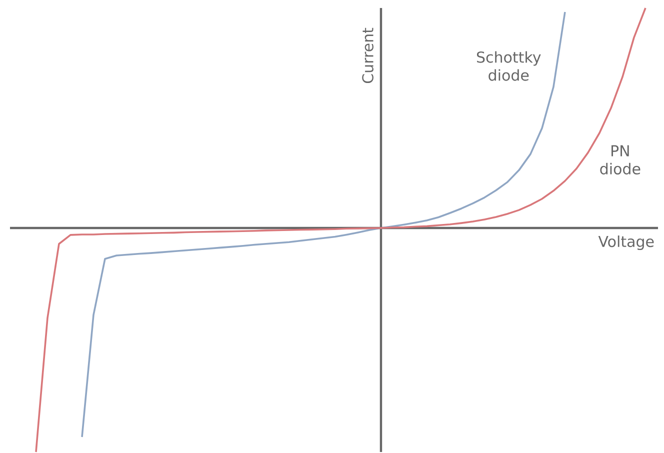 The width and height of the screenshot is (664, 453). I want to click on series-label: Schottky diode, so click(508, 66).